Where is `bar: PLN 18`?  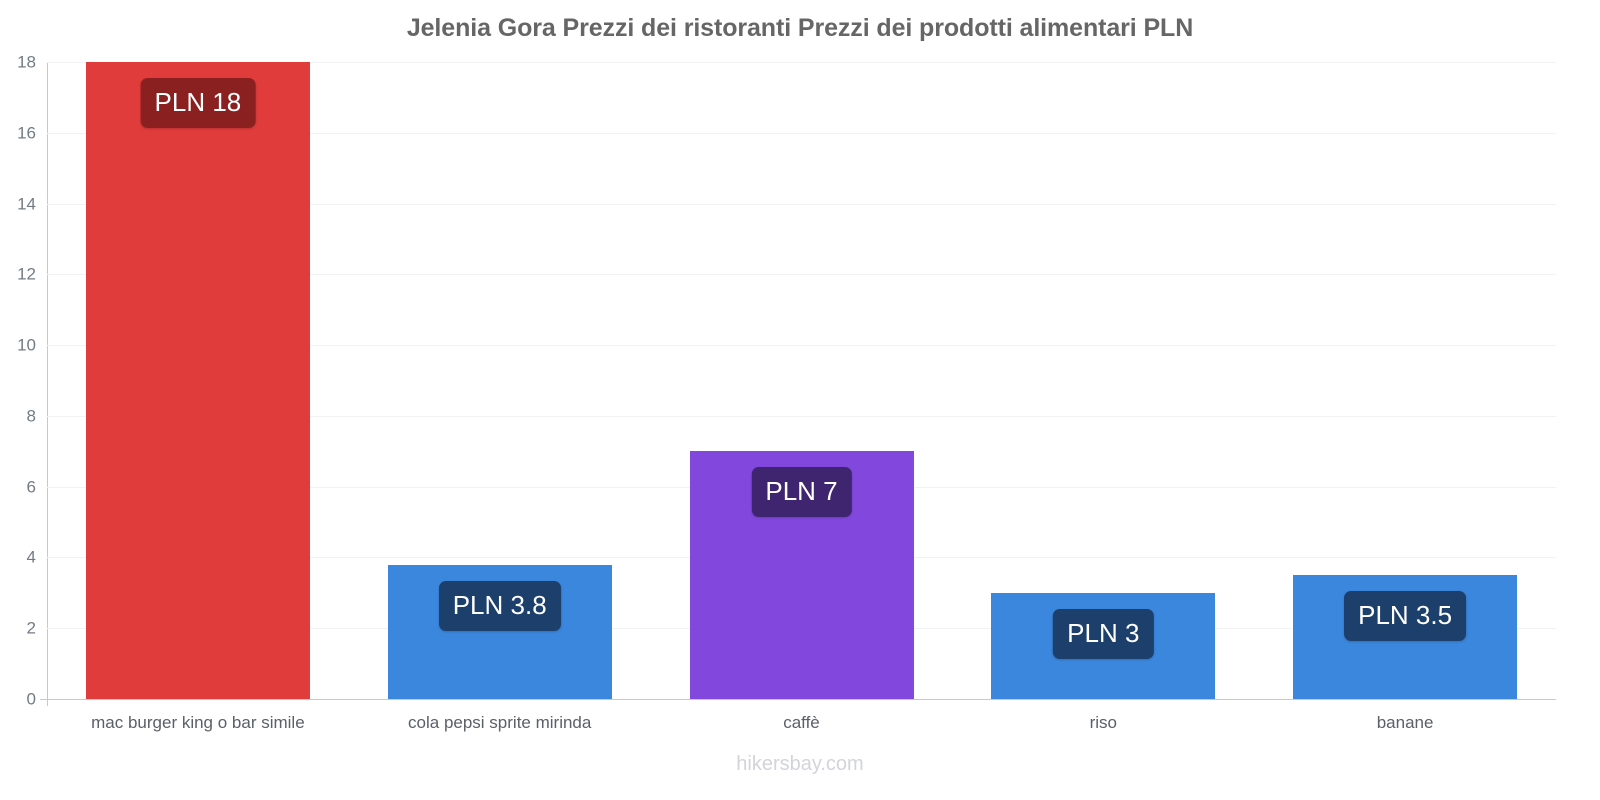 bar: PLN 18 is located at coordinates (197, 380).